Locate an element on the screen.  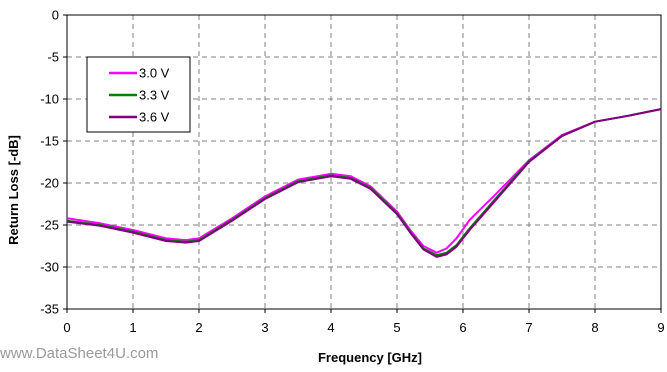
legend-box is located at coordinates (138, 94).